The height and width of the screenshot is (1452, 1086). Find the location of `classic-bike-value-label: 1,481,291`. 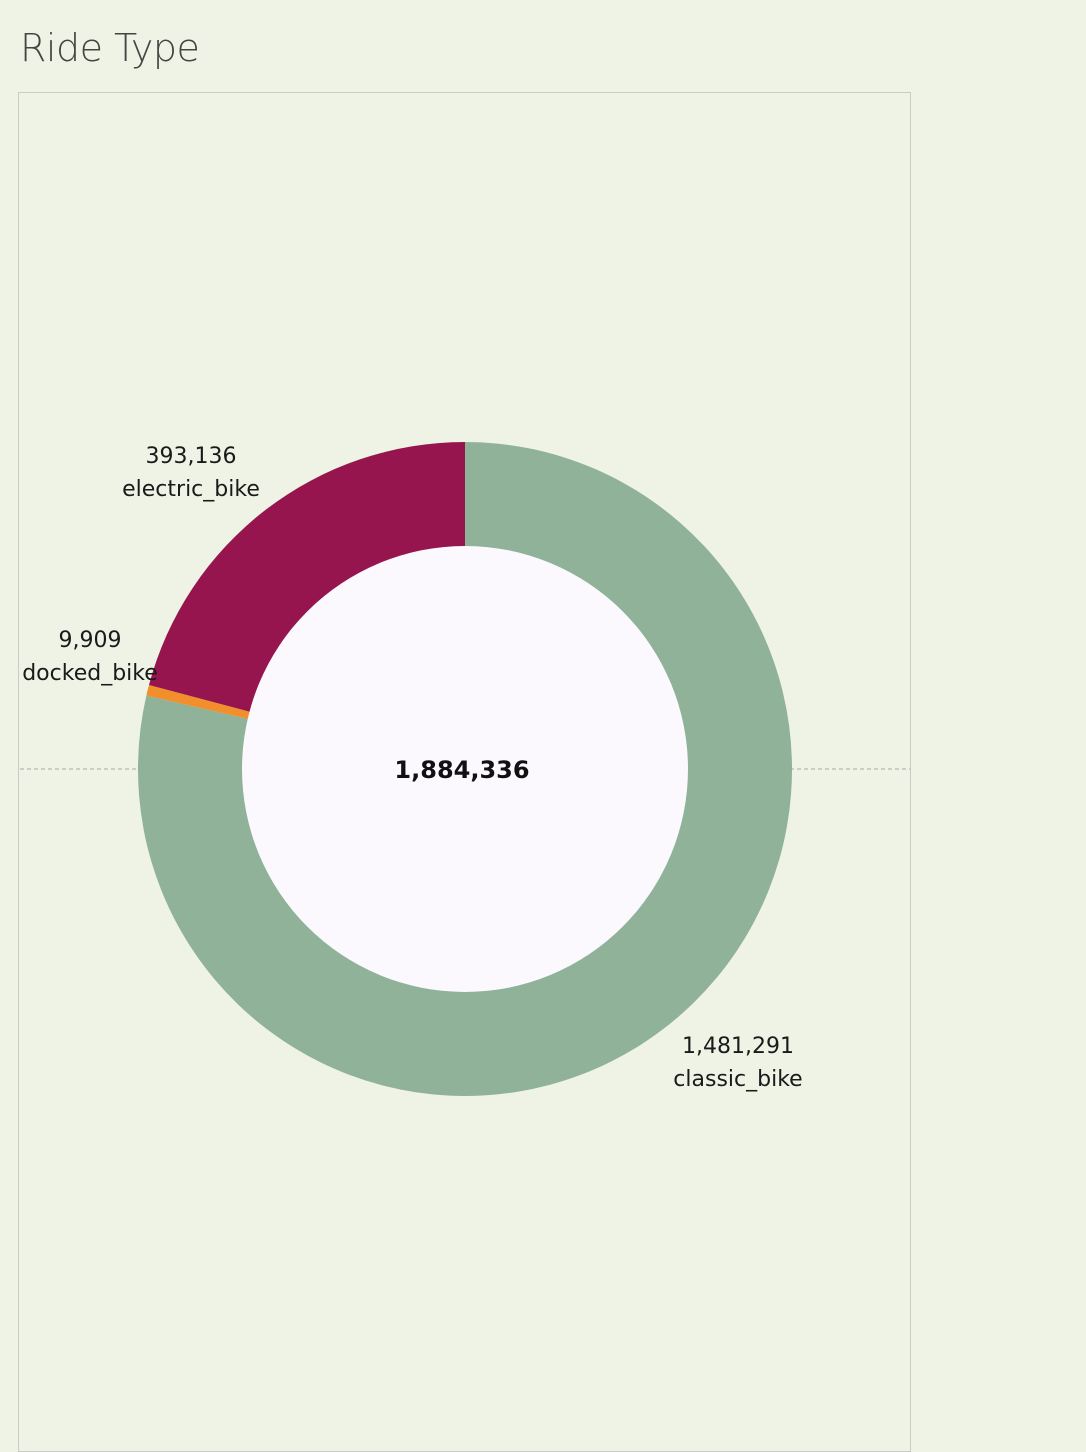

classic-bike-value-label: 1,481,291 is located at coordinates (738, 1046).